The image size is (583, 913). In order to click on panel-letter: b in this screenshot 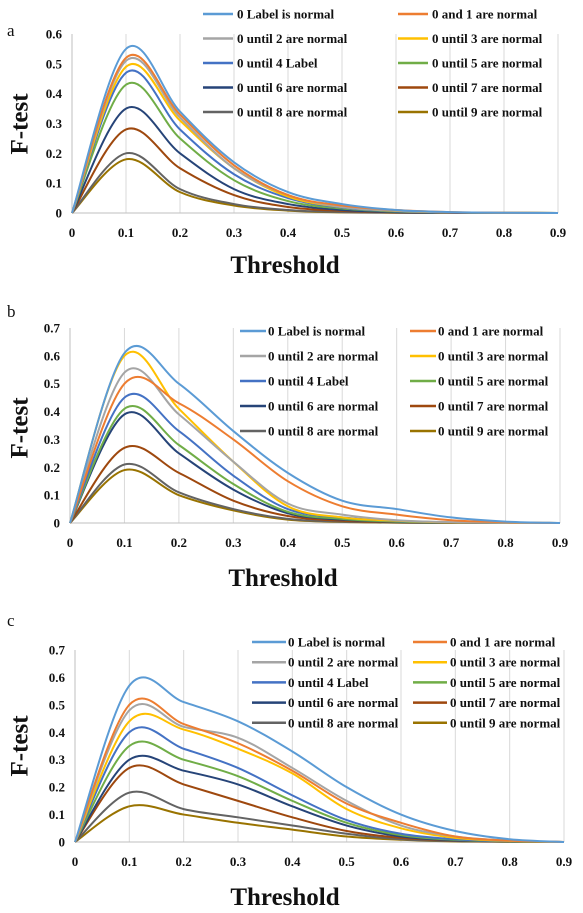, I will do `click(11, 312)`.